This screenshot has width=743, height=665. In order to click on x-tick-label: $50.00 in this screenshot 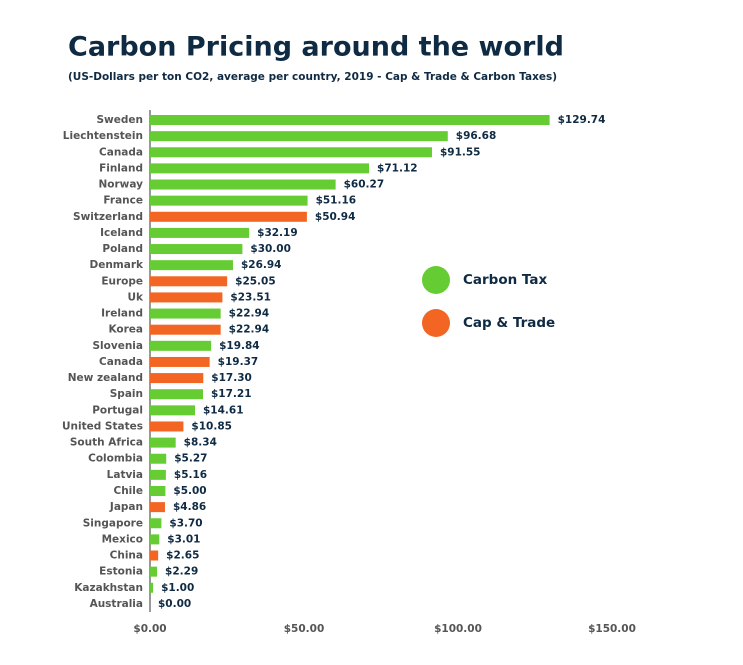, I will do `click(304, 629)`.